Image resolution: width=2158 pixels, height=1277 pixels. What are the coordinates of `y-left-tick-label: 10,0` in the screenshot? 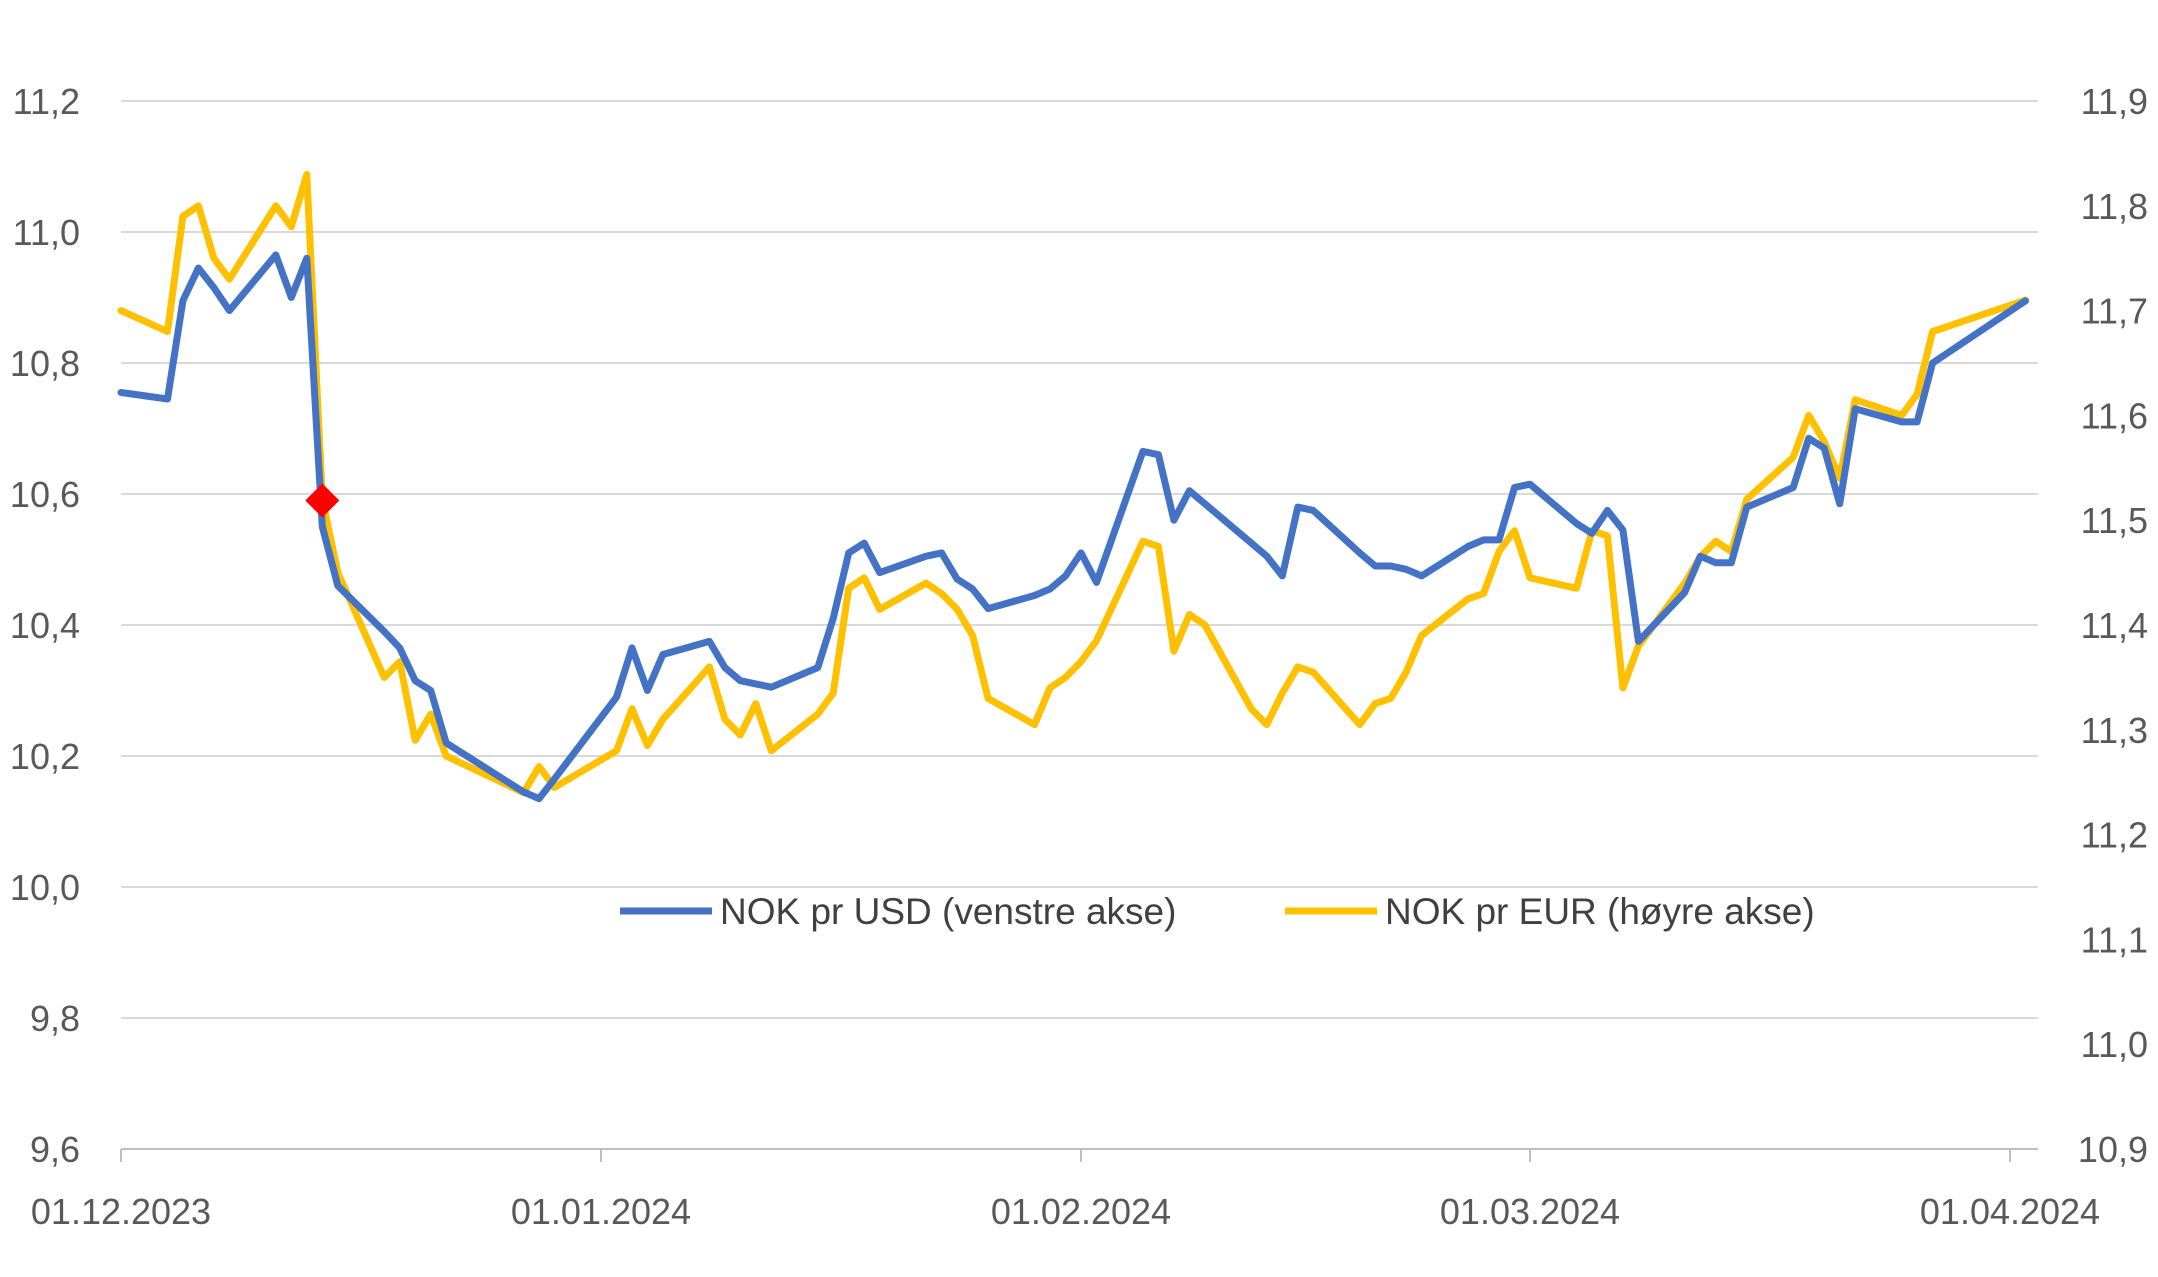 It's located at (45, 887).